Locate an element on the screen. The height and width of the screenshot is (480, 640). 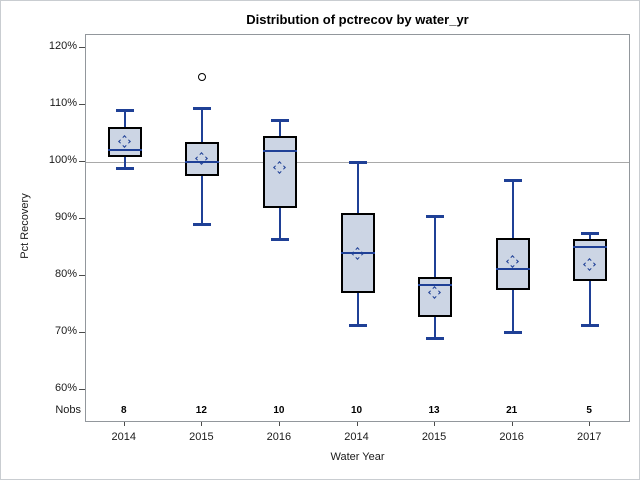
y-tick-label: 110% is located at coordinates (63, 103).